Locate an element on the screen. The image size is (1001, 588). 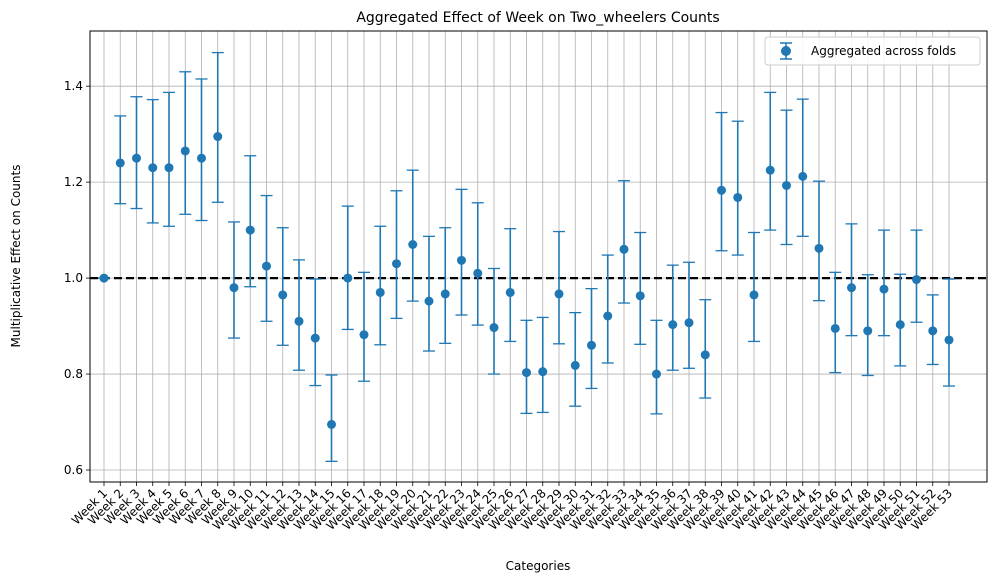
legend-label: Aggregated across folds is located at coordinates (883, 51).